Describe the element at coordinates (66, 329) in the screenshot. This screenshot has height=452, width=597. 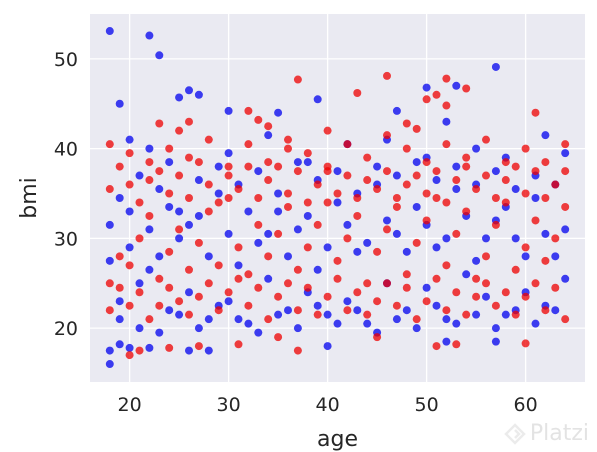
I see `y-tick-label: 20` at that location.